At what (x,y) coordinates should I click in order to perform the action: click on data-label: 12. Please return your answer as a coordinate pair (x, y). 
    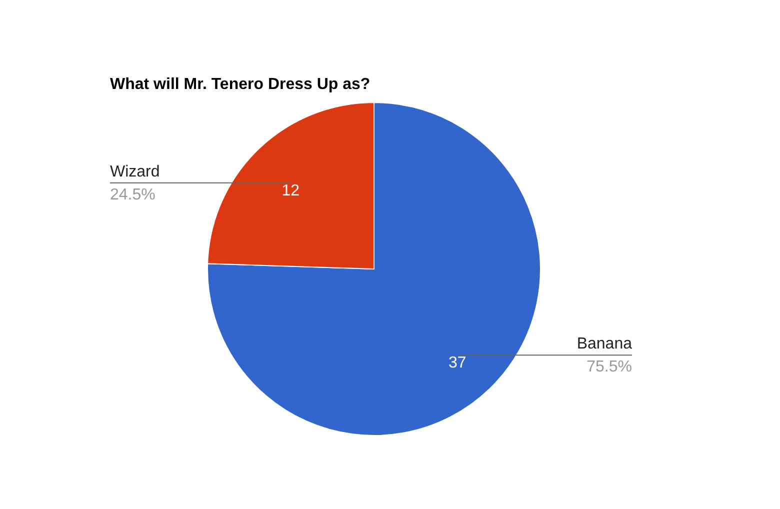
    Looking at the image, I should click on (291, 191).